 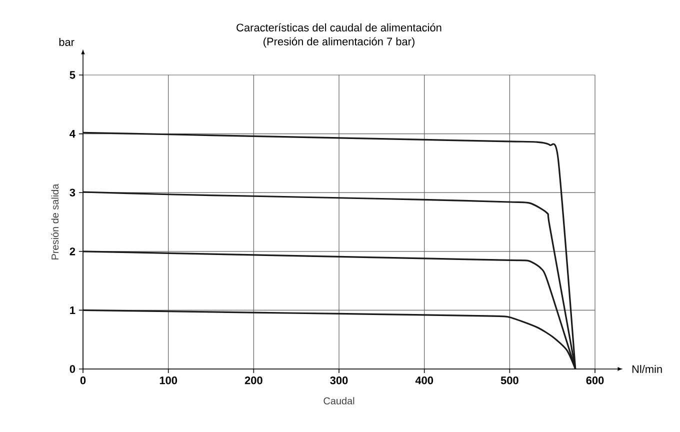 What do you see at coordinates (509, 380) in the screenshot?
I see `x-tick-label: 500` at bounding box center [509, 380].